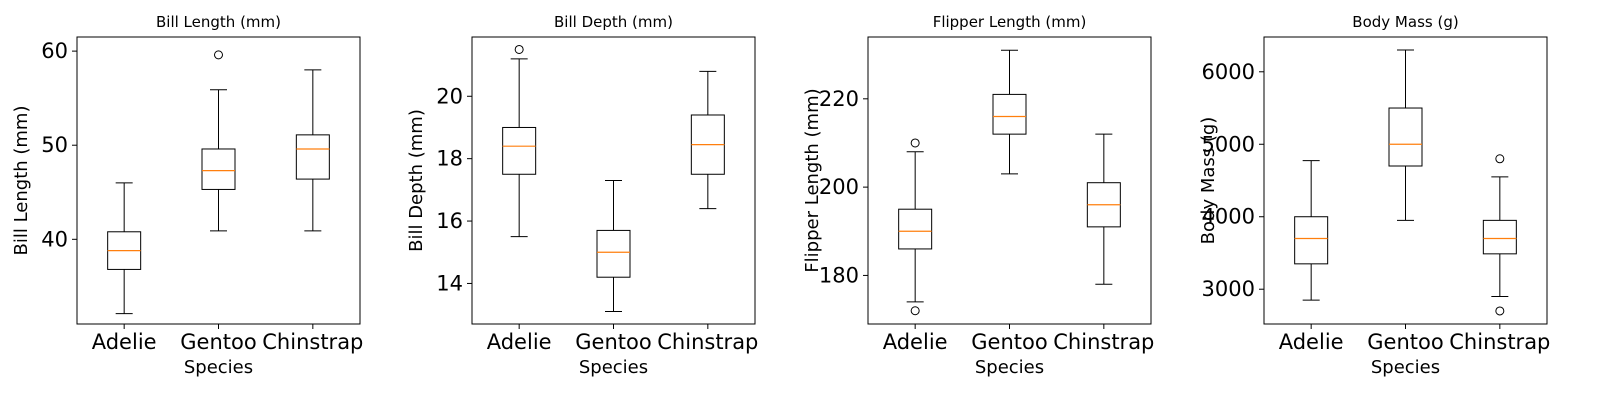 This screenshot has width=1600, height=400. I want to click on y-tick-label: 4000, so click(1228, 217).